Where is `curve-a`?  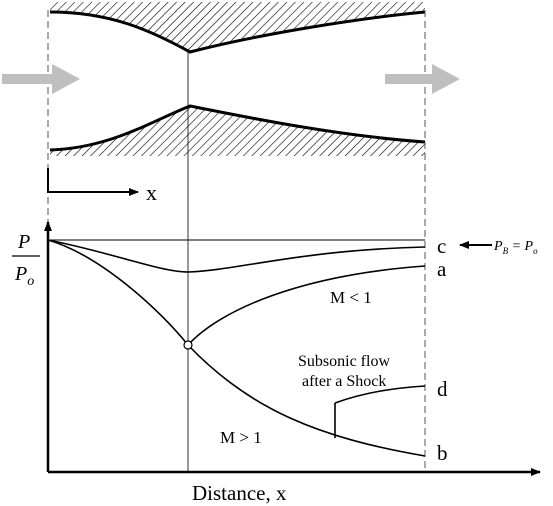
curve-a is located at coordinates (306, 305).